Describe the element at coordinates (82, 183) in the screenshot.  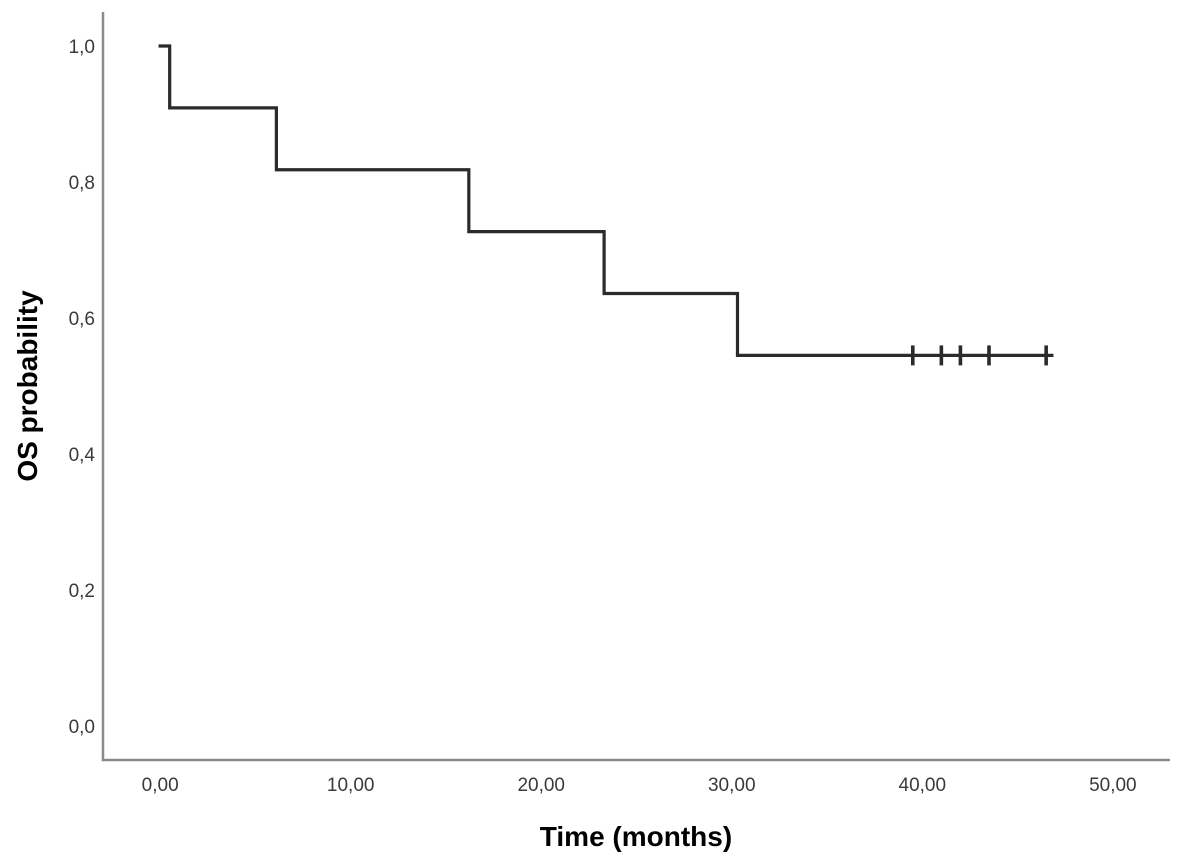
I see `y-tick-label: 0,8` at that location.